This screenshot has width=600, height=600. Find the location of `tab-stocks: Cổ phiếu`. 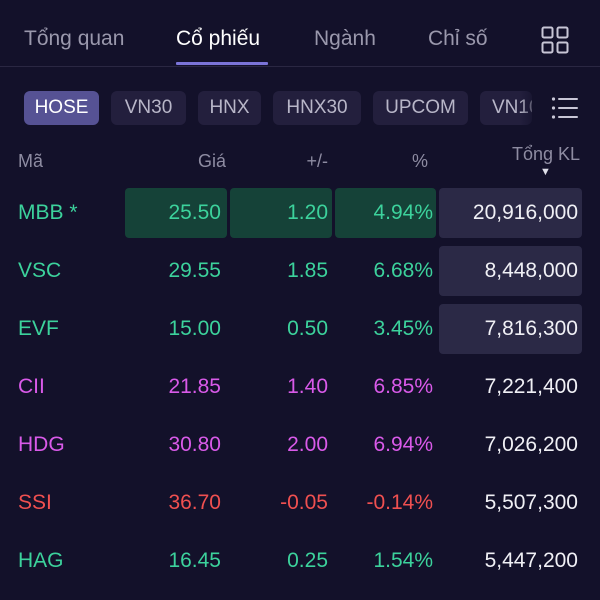

tab-stocks: Cổ phiếu is located at coordinates (218, 38).